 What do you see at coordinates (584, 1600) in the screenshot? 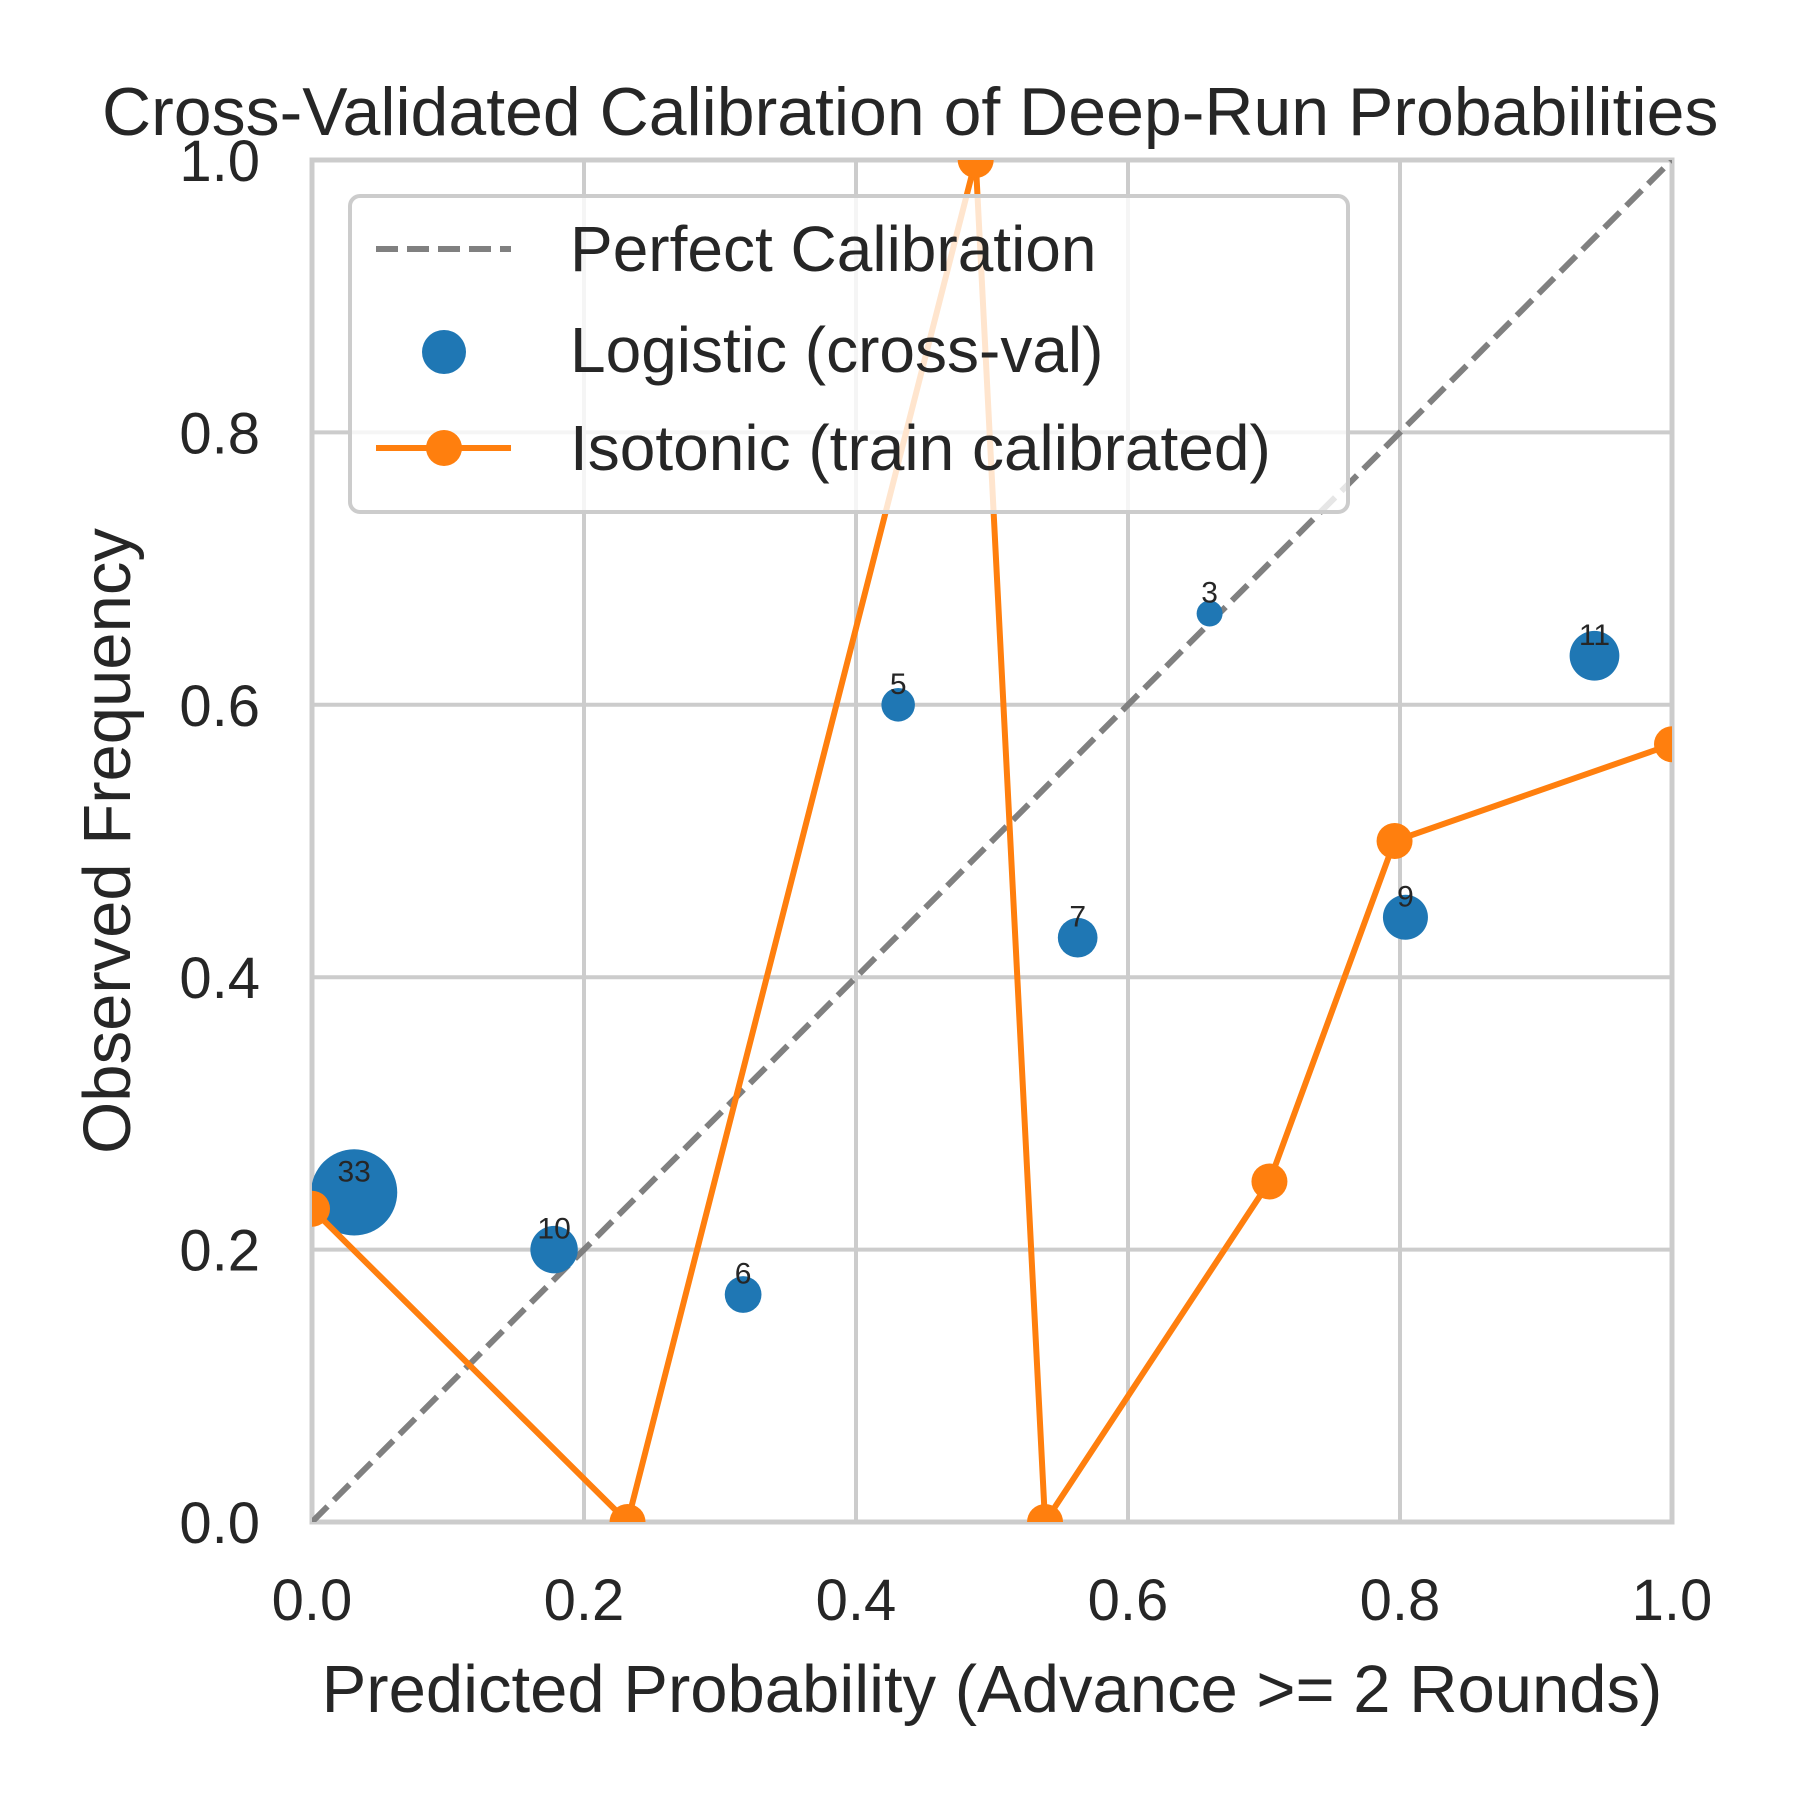
I see `x-tick-label: 0.2` at bounding box center [584, 1600].